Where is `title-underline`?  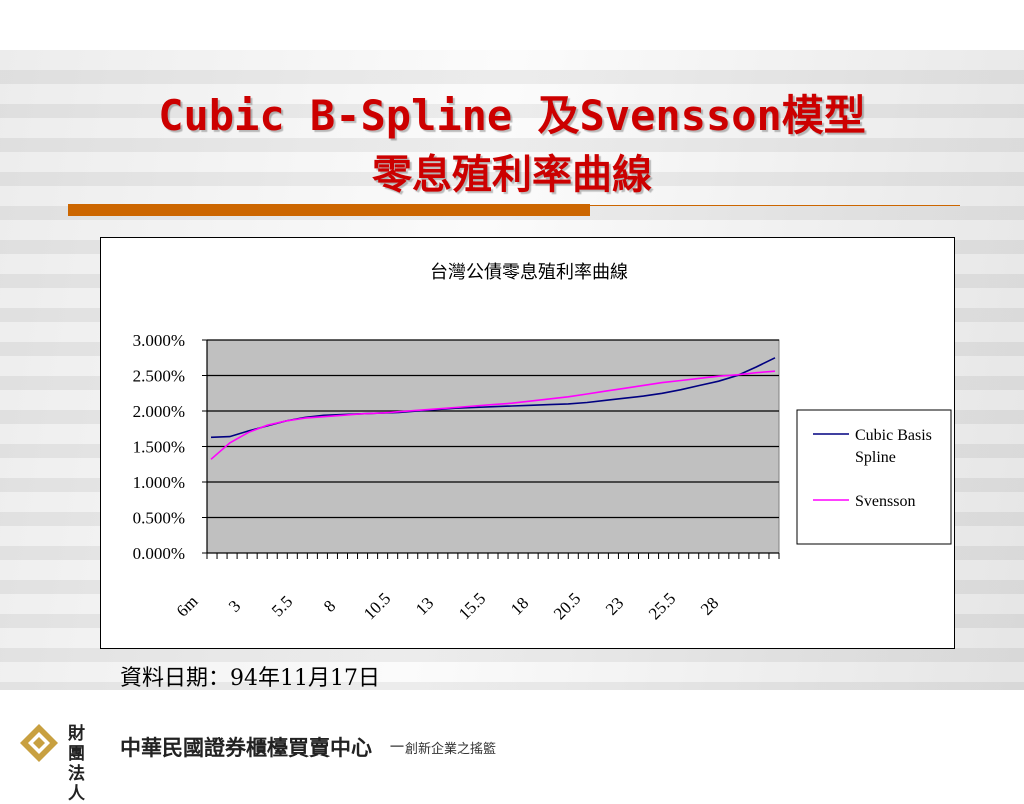
title-underline is located at coordinates (329, 210).